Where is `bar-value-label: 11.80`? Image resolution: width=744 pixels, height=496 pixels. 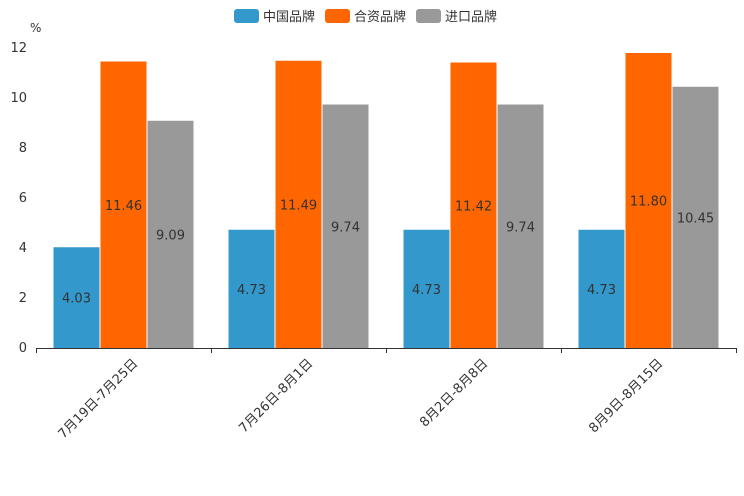
bar-value-label: 11.80 is located at coordinates (648, 202).